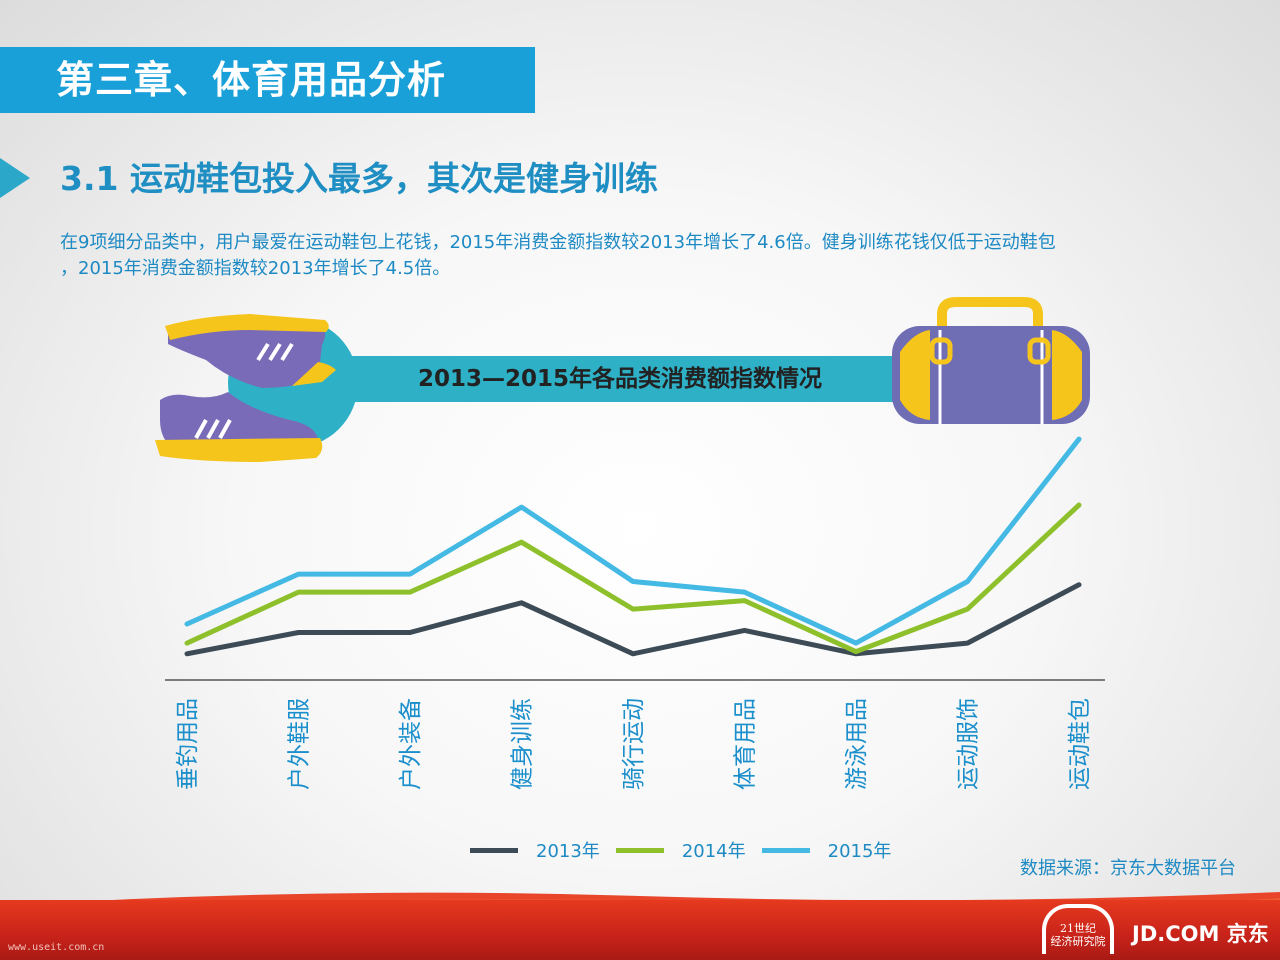 This screenshot has height=960, width=1280. Describe the element at coordinates (187, 643) in the screenshot. I see `data-point-2014年-垂钓用品` at that location.